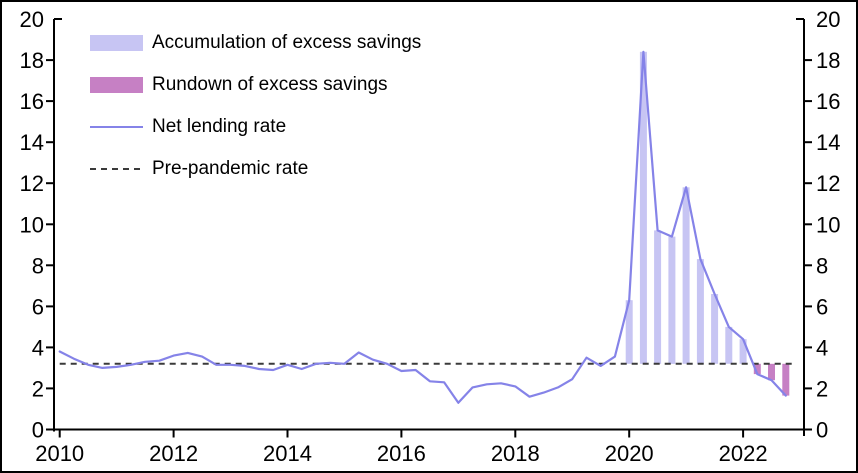 The width and height of the screenshot is (858, 473). Describe the element at coordinates (116, 43) in the screenshot. I see `accumulation-swatch-icon` at that location.